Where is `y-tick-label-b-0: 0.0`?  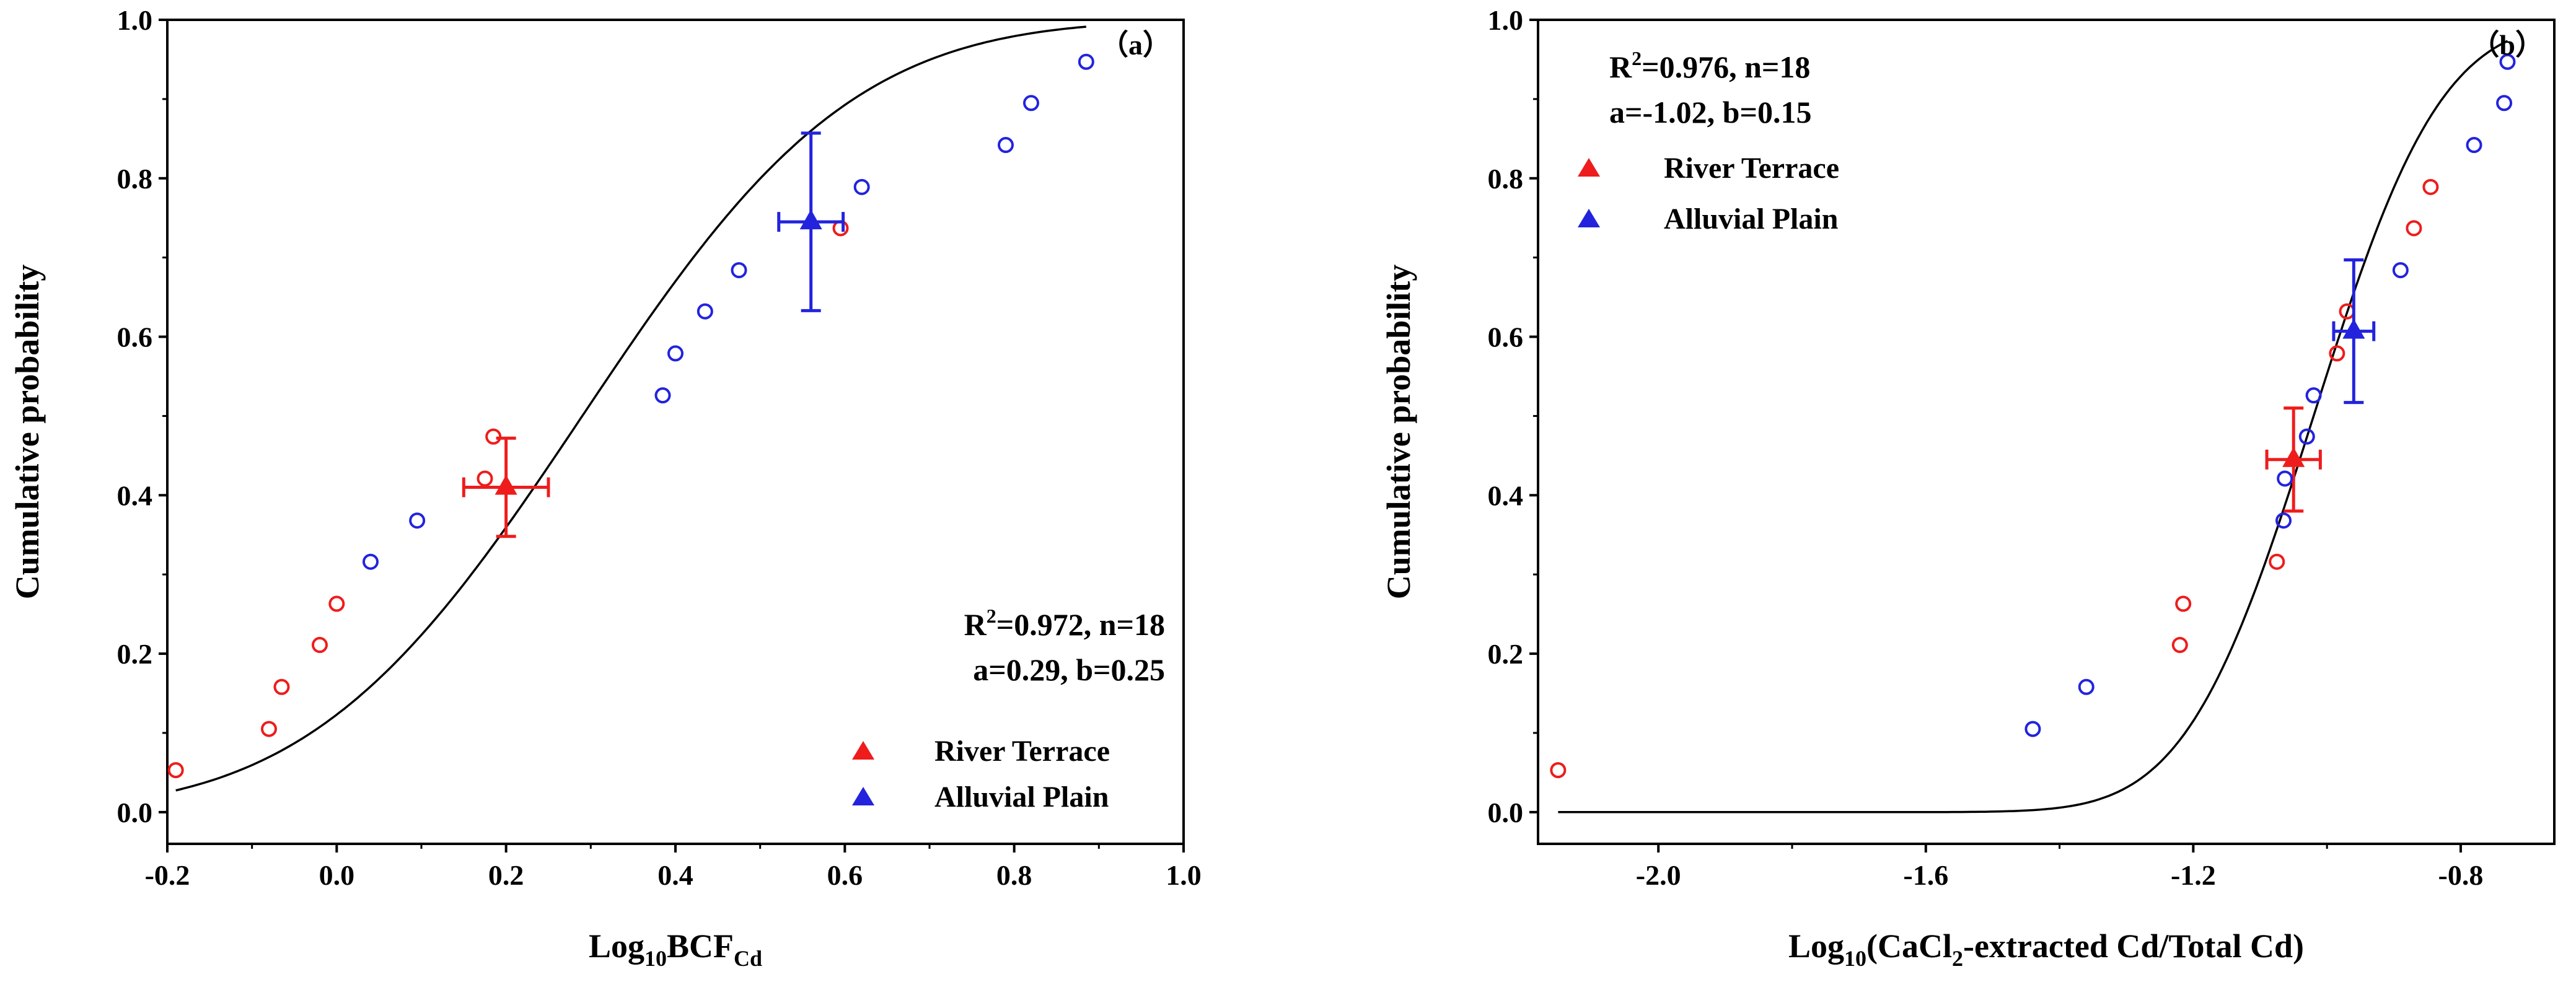 y-tick-label-b-0: 0.0 is located at coordinates (1506, 812).